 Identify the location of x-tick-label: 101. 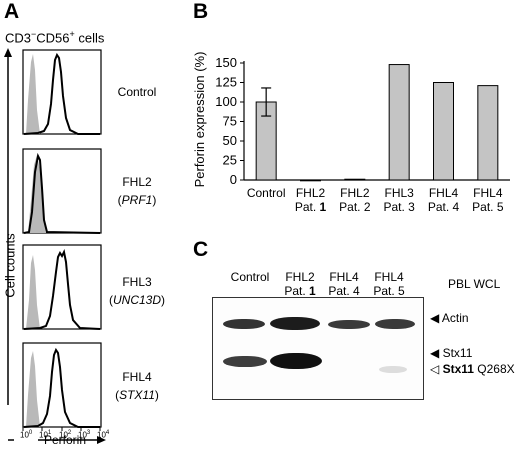
(45, 435).